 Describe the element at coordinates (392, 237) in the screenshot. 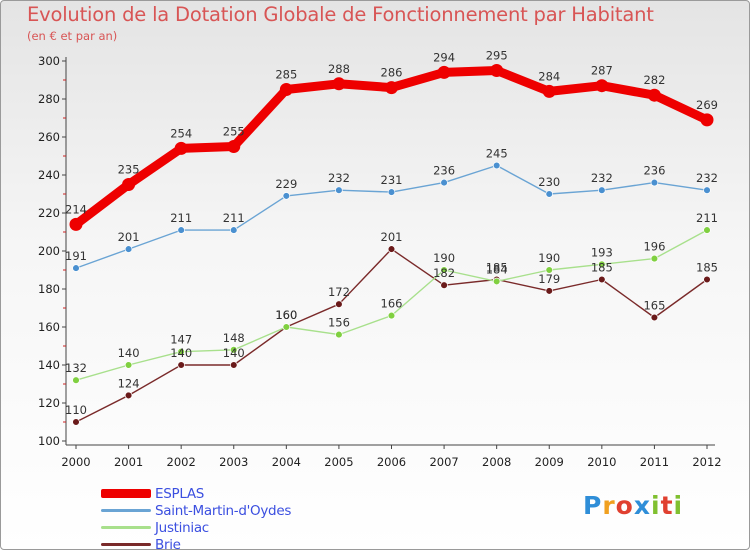

I see `data-label-brie: 201` at that location.